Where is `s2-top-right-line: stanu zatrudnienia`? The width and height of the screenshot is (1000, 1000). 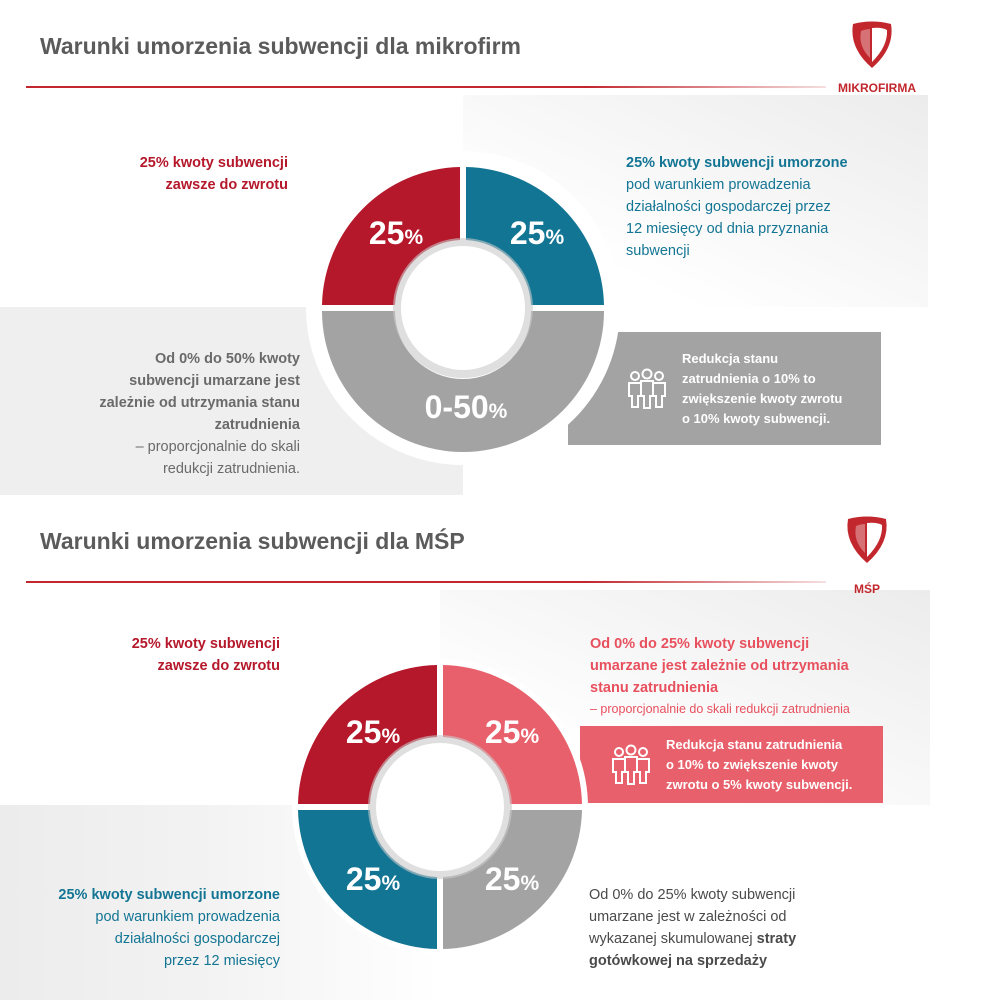 s2-top-right-line: stanu zatrudnienia is located at coordinates (654, 688).